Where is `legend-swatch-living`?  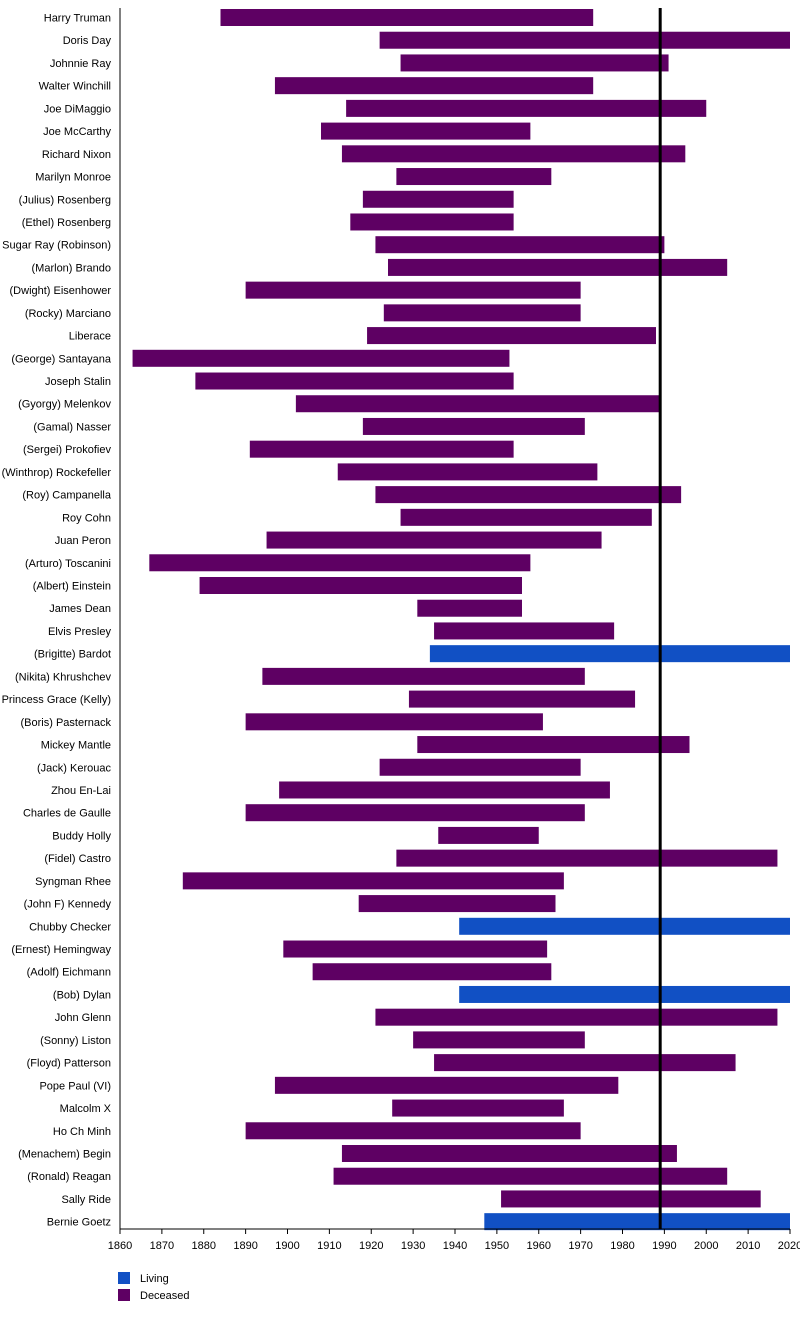 legend-swatch-living is located at coordinates (124, 1278).